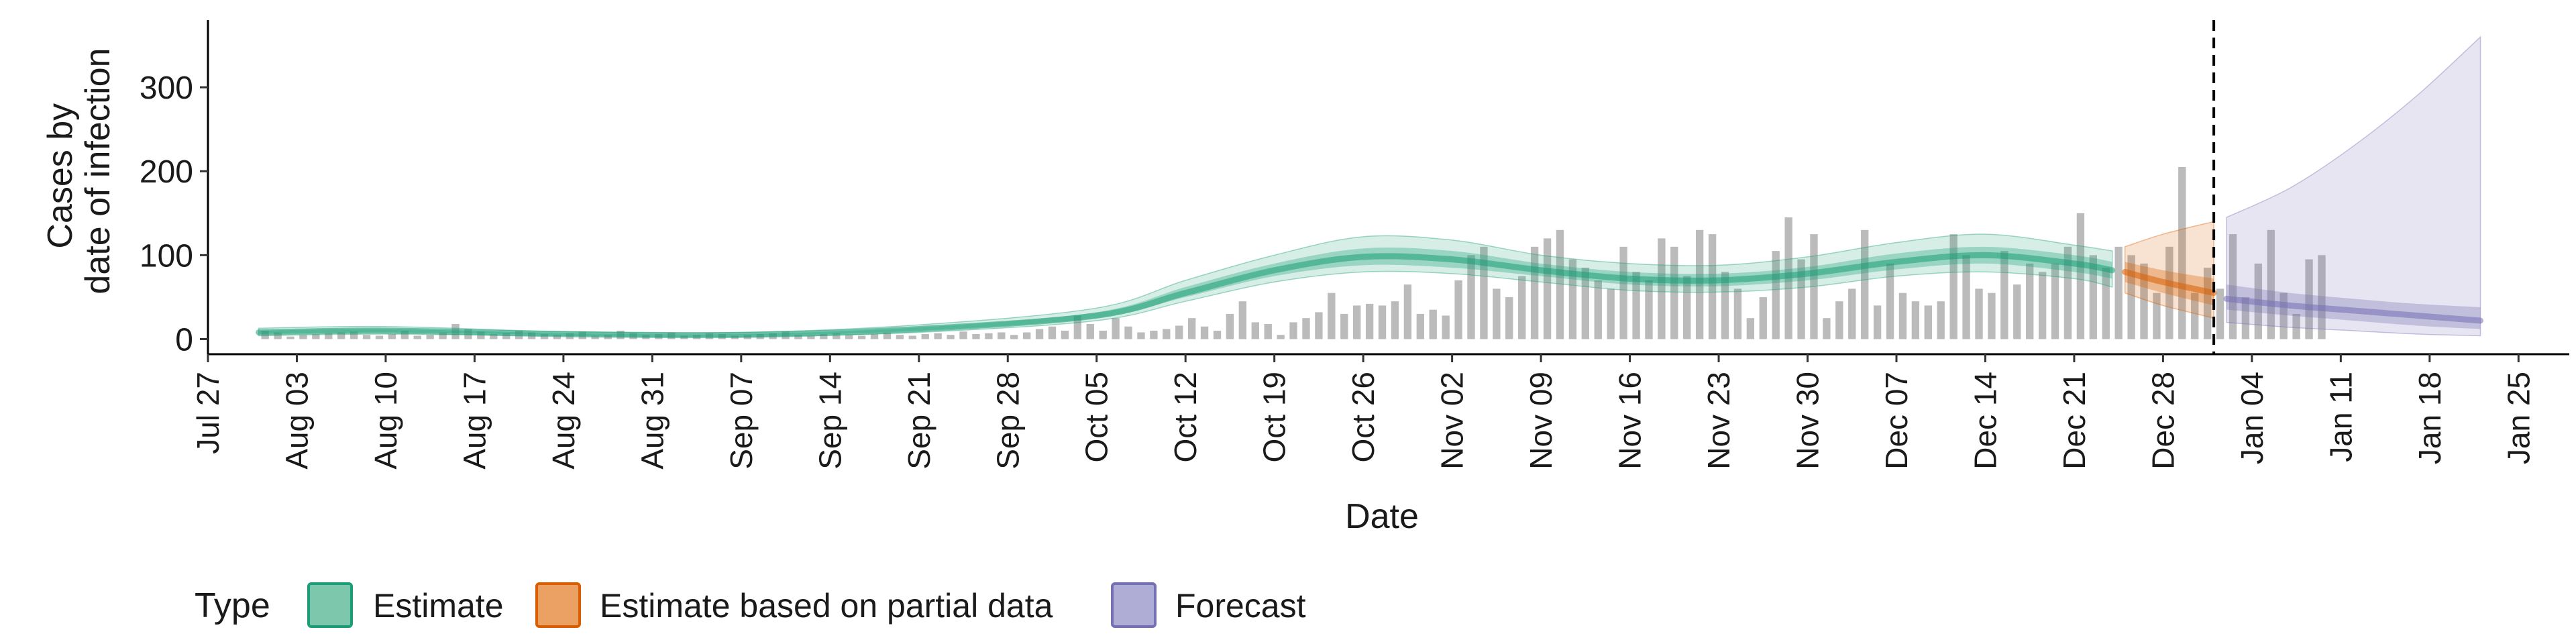 Image resolution: width=2576 pixels, height=644 pixels. I want to click on x-tick-label-12: Oct 19, so click(1274, 417).